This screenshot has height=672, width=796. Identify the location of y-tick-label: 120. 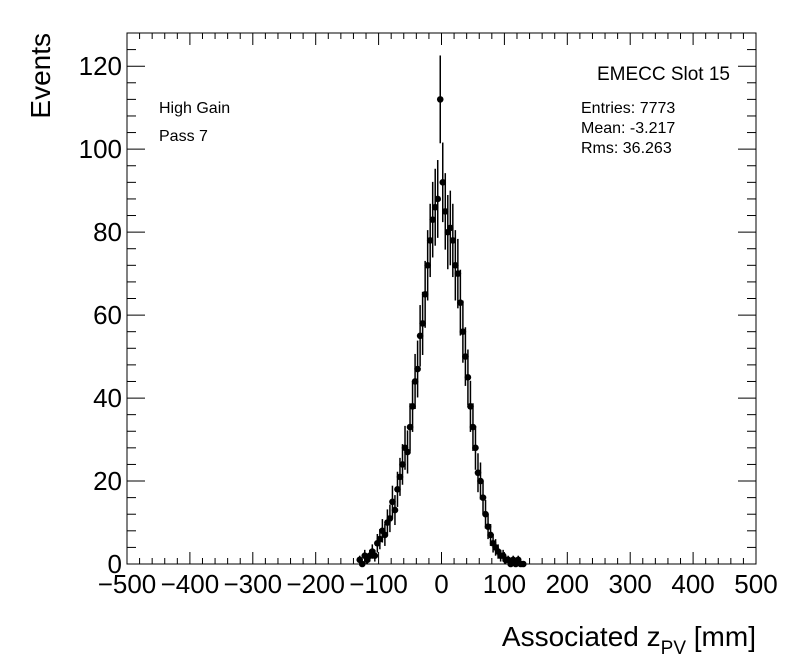
(100, 66).